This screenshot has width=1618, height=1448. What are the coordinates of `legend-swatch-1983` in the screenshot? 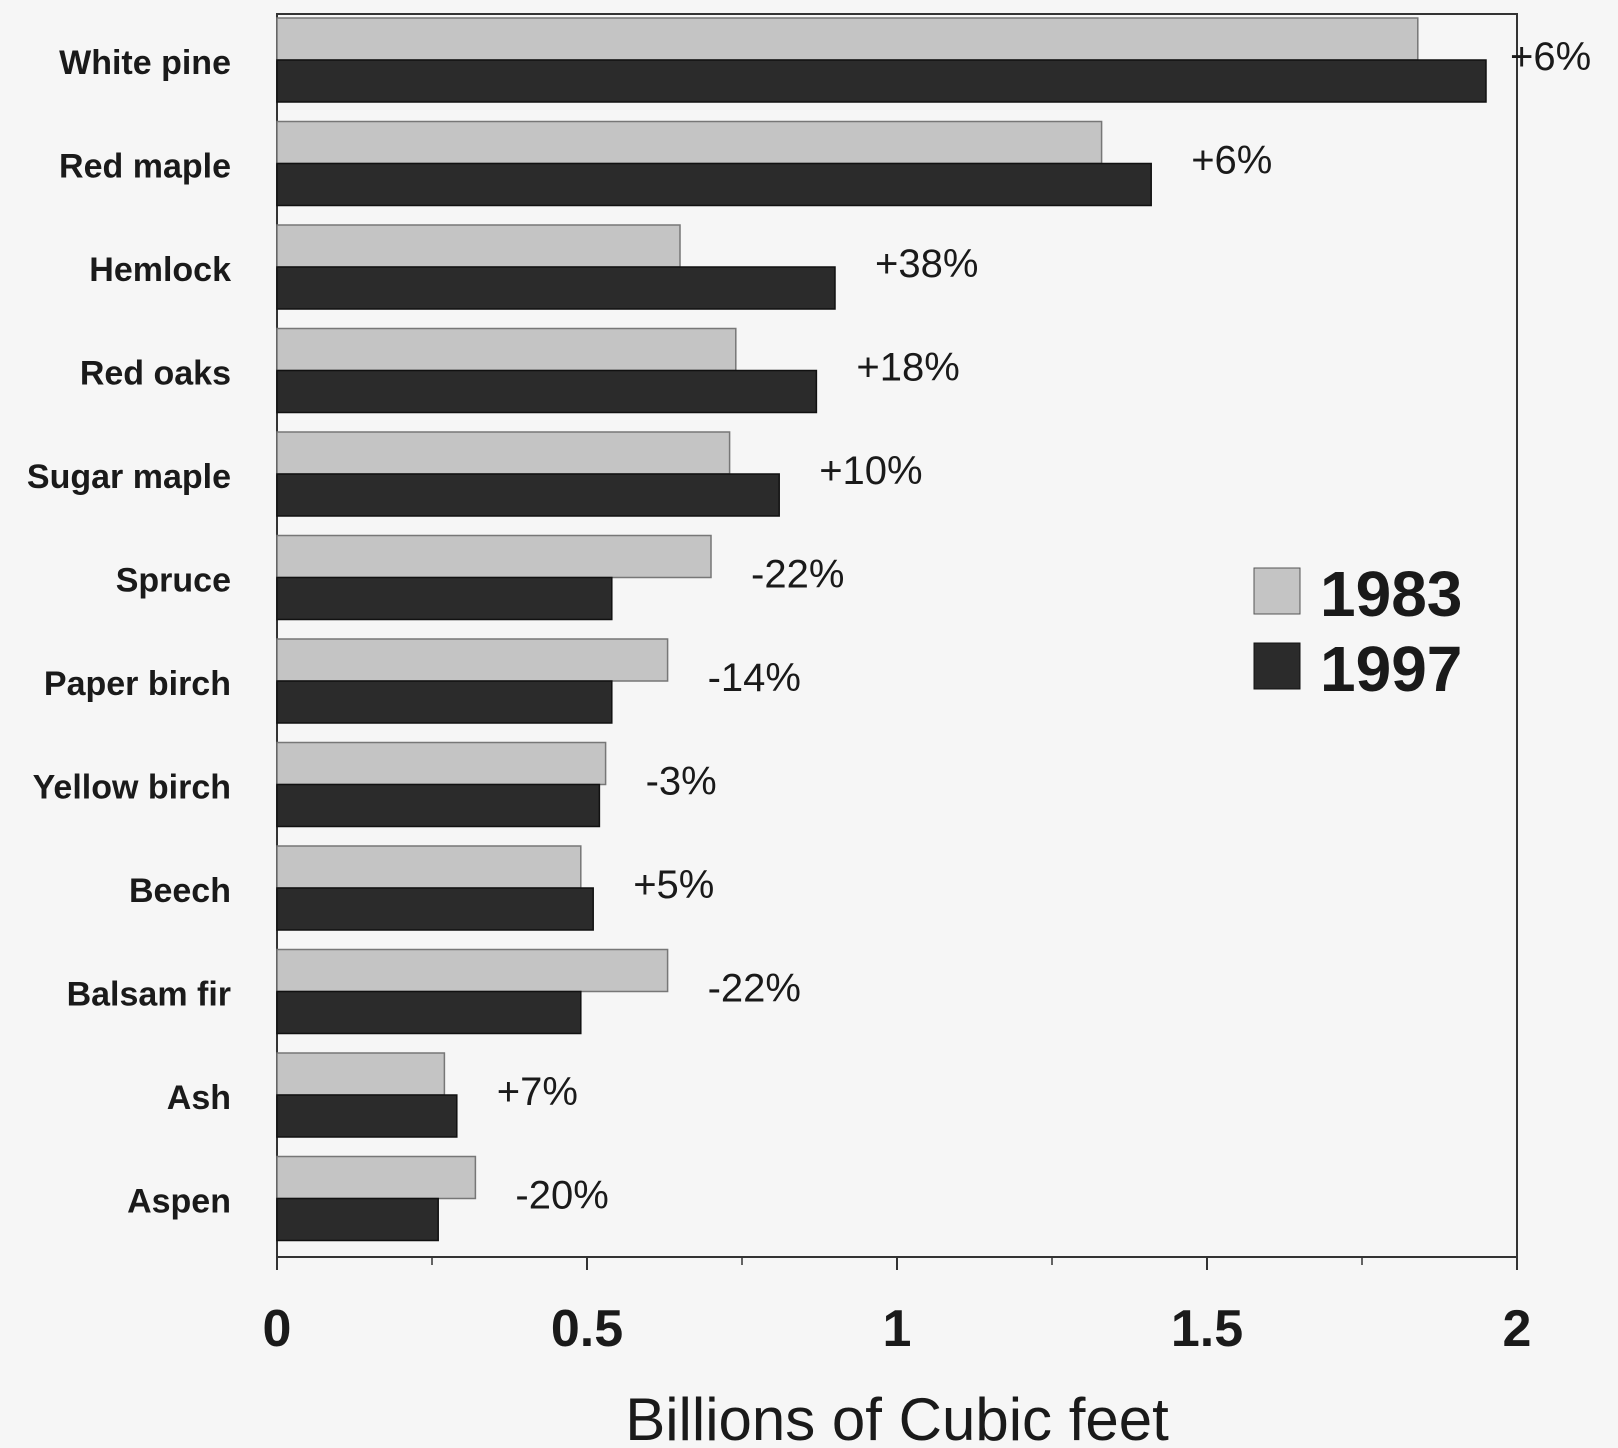 It's located at (1277, 591).